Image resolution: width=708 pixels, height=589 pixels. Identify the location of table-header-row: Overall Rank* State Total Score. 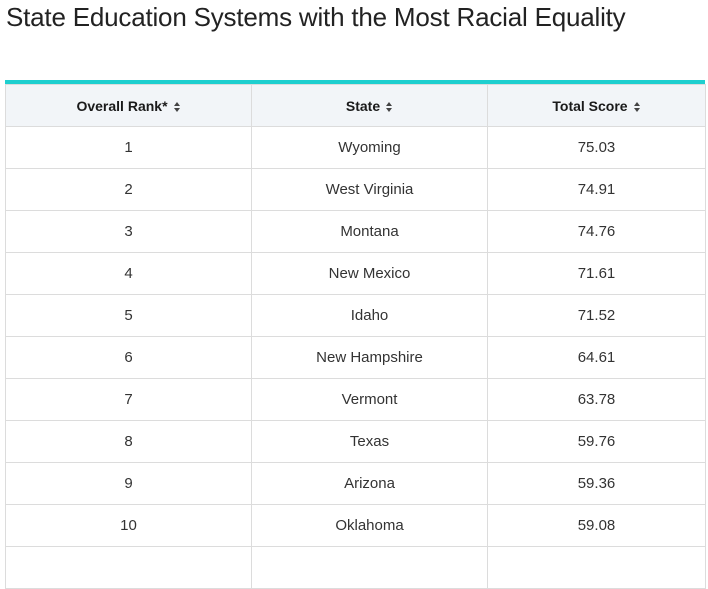
(355, 105).